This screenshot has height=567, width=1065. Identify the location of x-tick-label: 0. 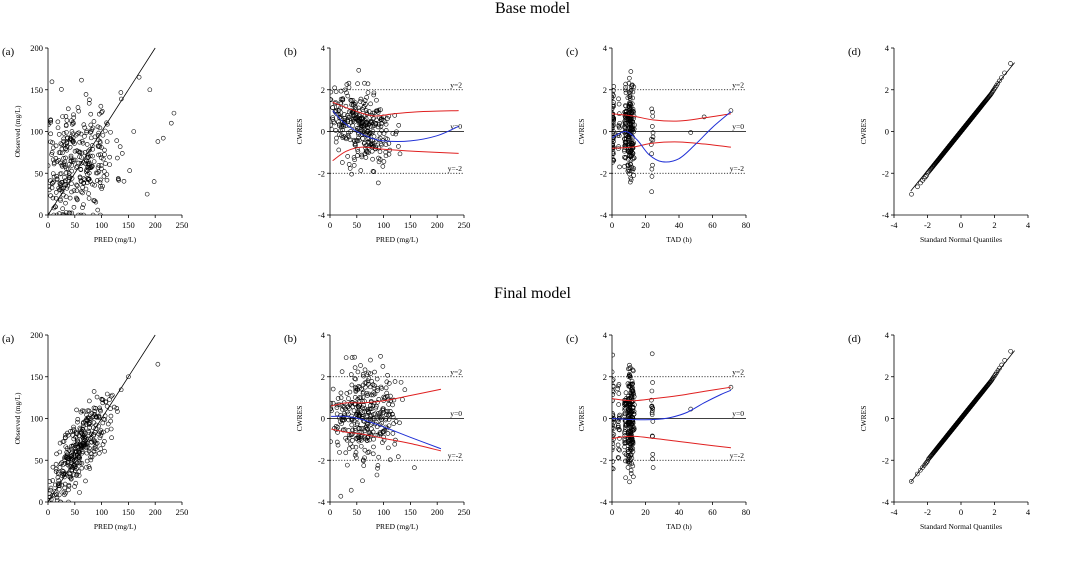
(330, 512).